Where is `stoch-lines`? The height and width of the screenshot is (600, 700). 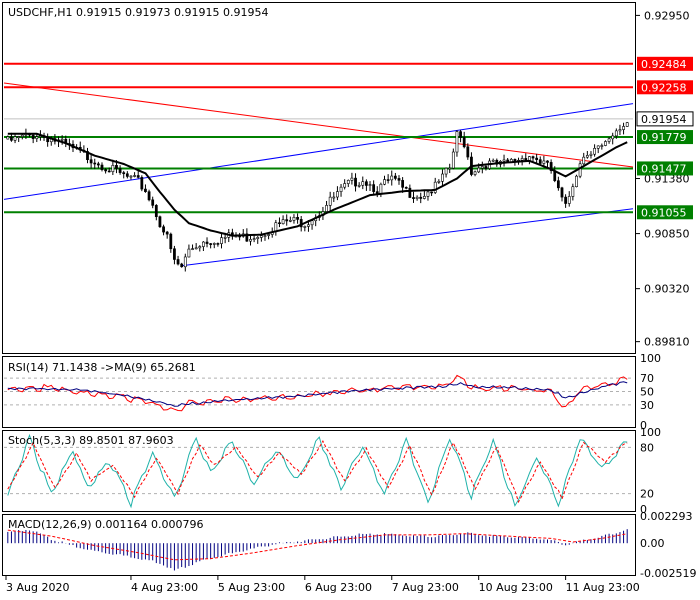 stoch-lines is located at coordinates (317, 471).